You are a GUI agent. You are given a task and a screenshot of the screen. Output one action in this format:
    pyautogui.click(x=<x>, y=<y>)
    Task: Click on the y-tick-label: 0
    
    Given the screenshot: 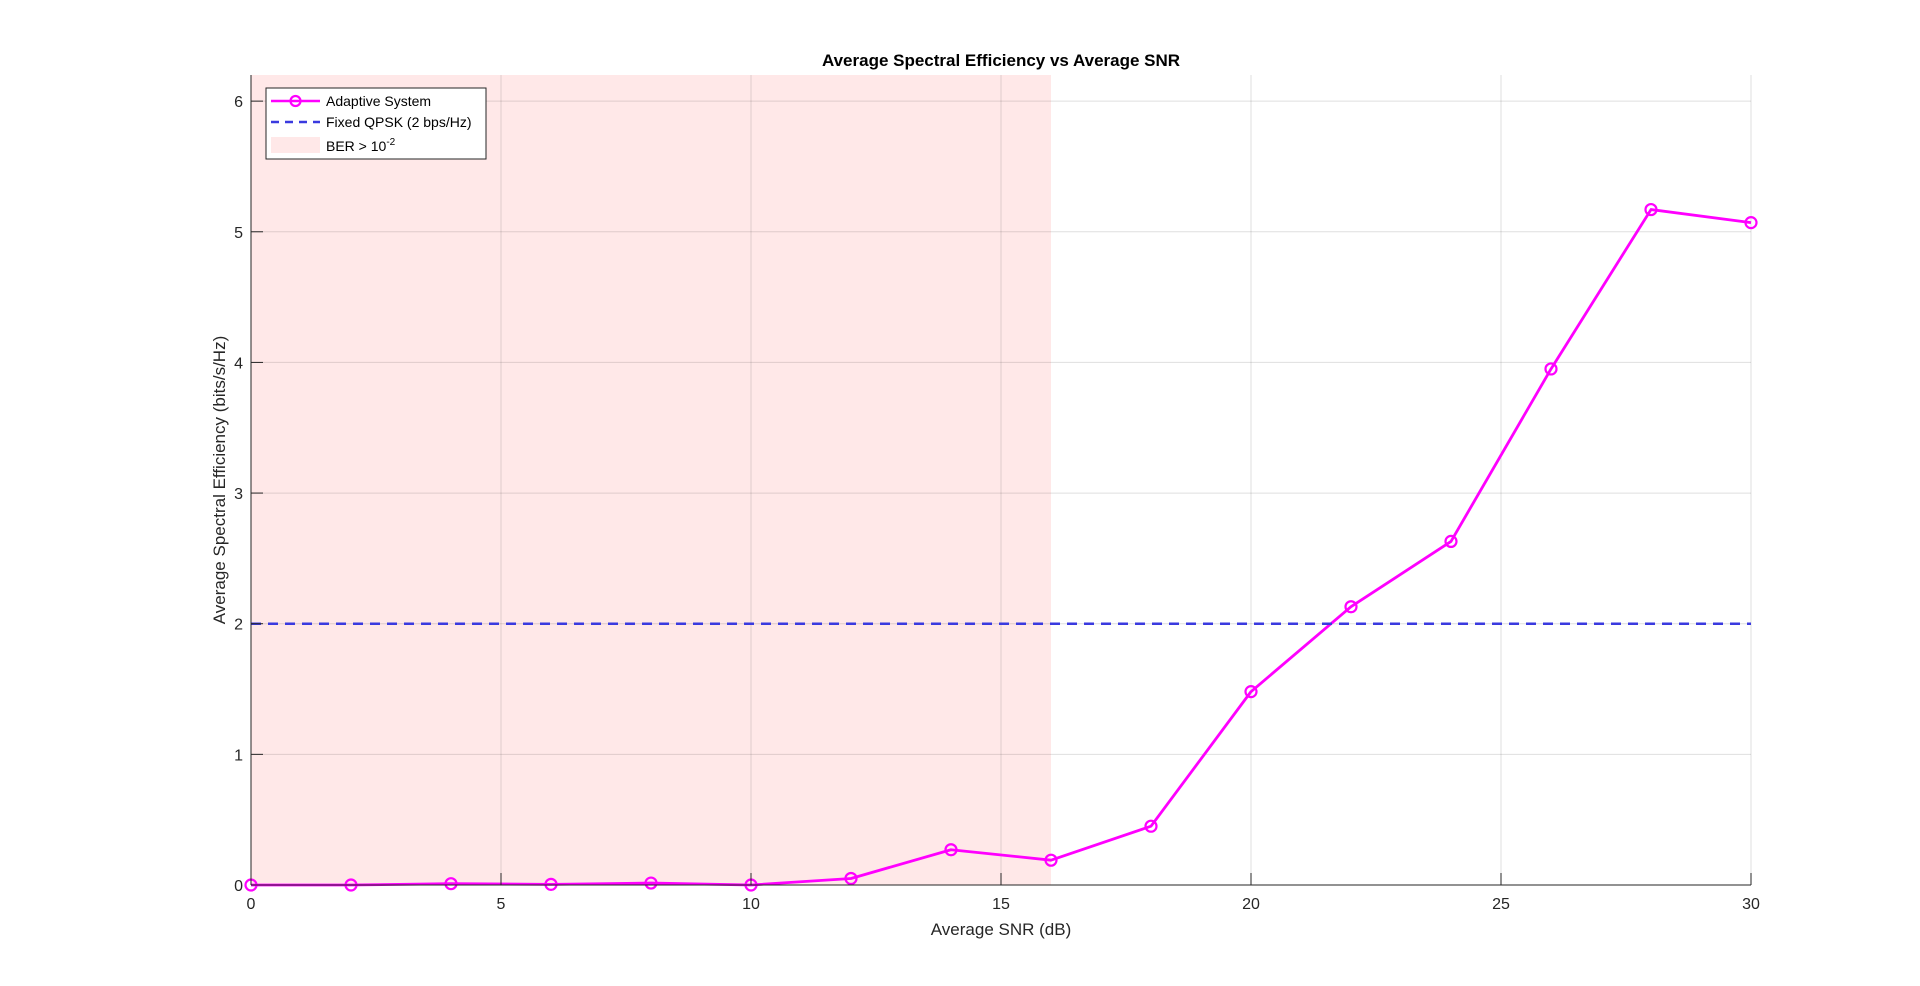 What is the action you would take?
    pyautogui.click(x=238, y=886)
    